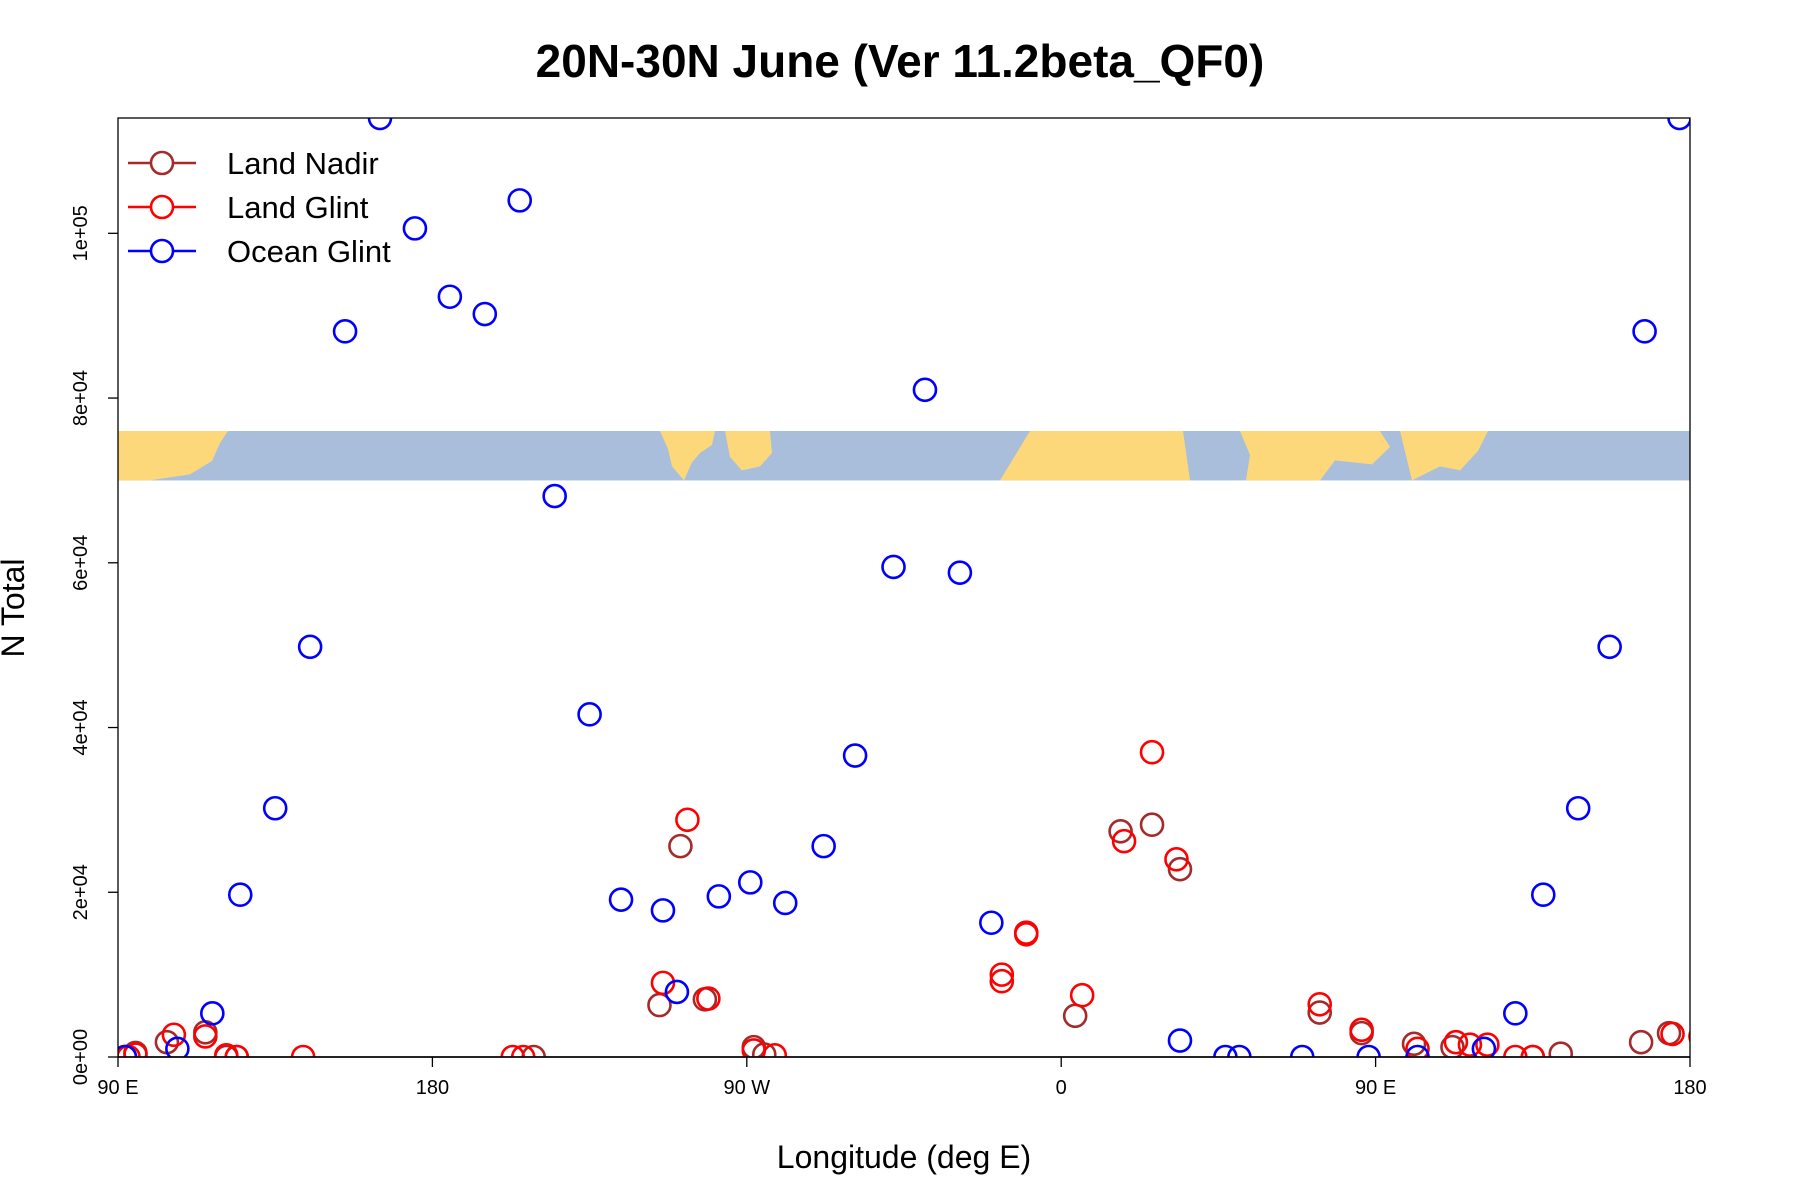 This screenshot has width=1800, height=1200. What do you see at coordinates (900, 61) in the screenshot?
I see `chart-title: 20N-30N June (Ver 11.2beta_QF0)` at bounding box center [900, 61].